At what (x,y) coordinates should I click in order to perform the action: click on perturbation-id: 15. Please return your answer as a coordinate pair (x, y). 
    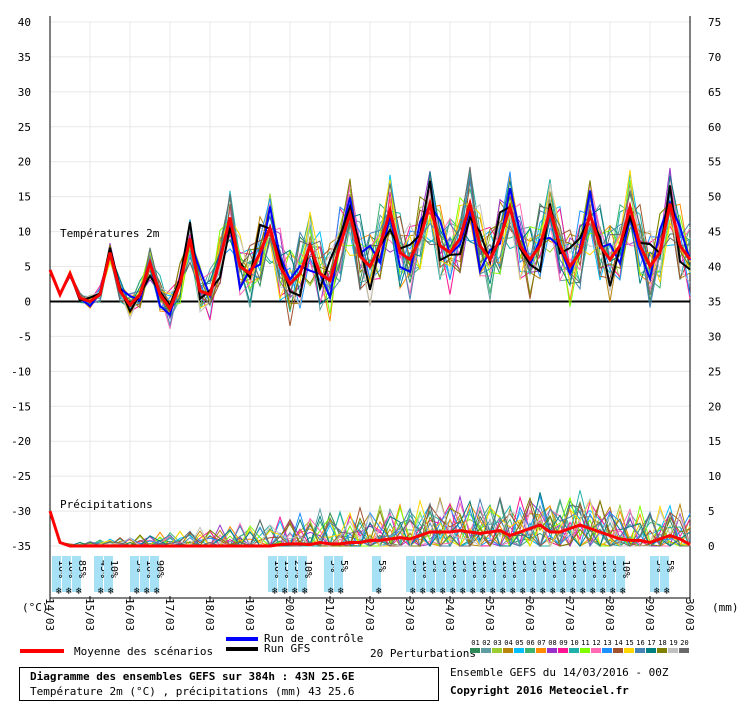
    Looking at the image, I should click on (629, 643).